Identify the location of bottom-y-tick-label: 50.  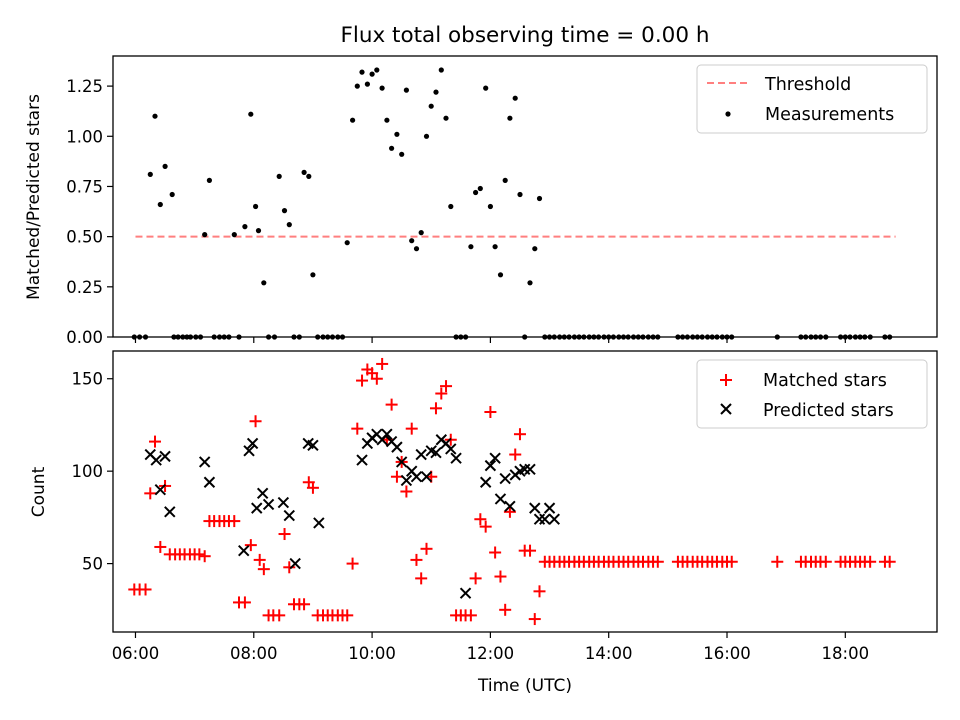
(92, 564).